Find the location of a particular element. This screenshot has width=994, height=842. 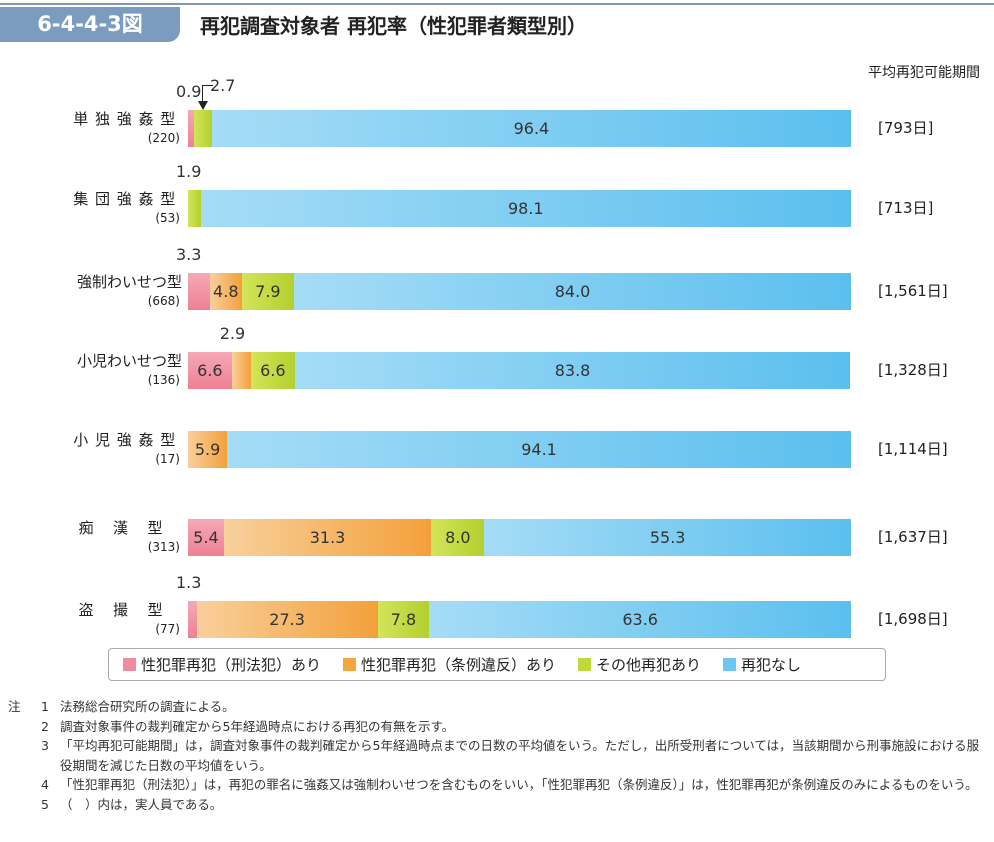

data-label: 98.1 is located at coordinates (525, 208).